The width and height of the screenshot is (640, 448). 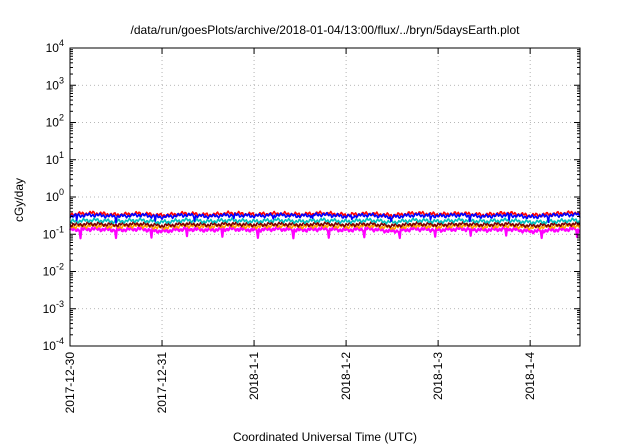 I want to click on x-tick-label: 2018-1-4, so click(x=530, y=376).